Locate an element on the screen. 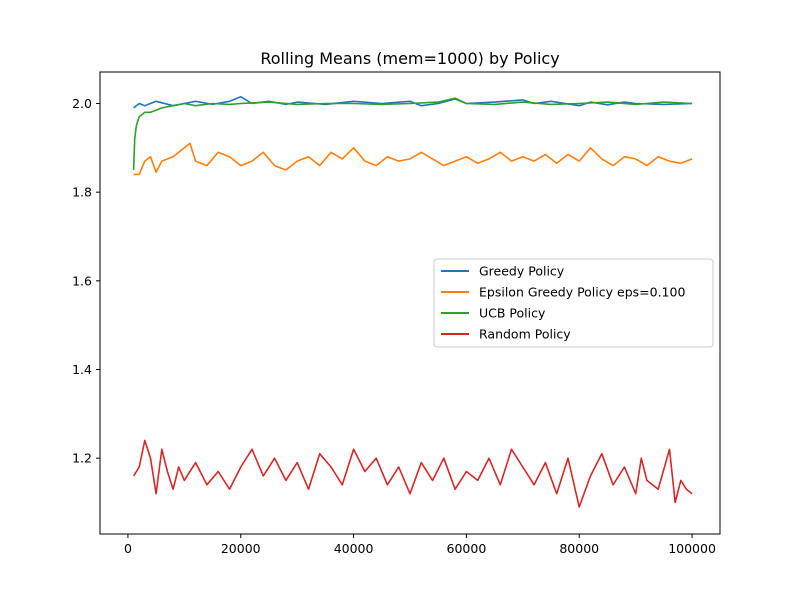 Image resolution: width=800 pixels, height=600 pixels. x-tick-label: 40000 is located at coordinates (354, 548).